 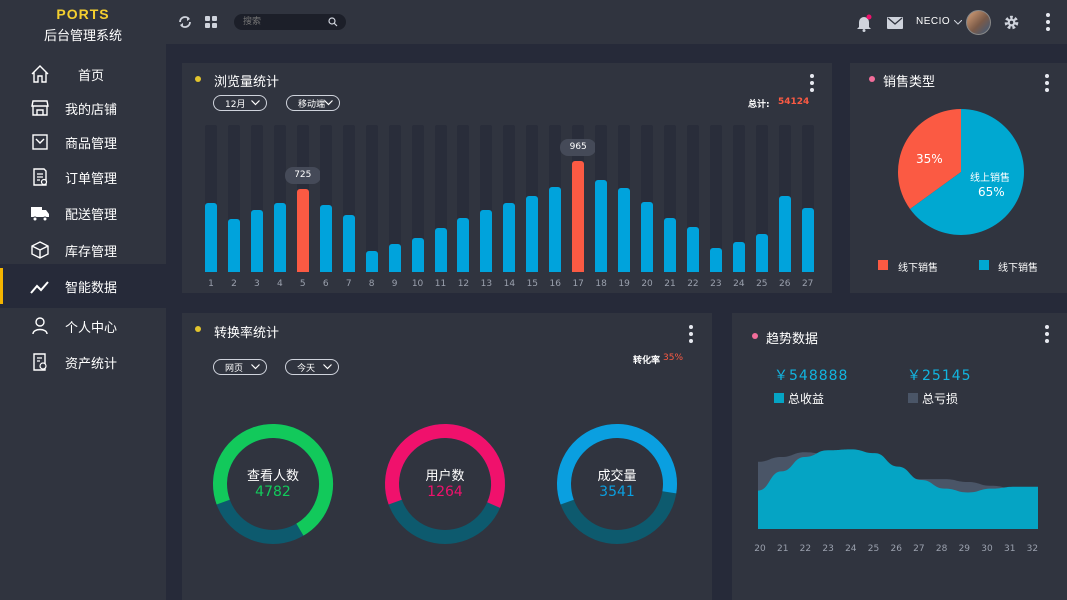 I want to click on trend-icon, so click(x=39, y=287).